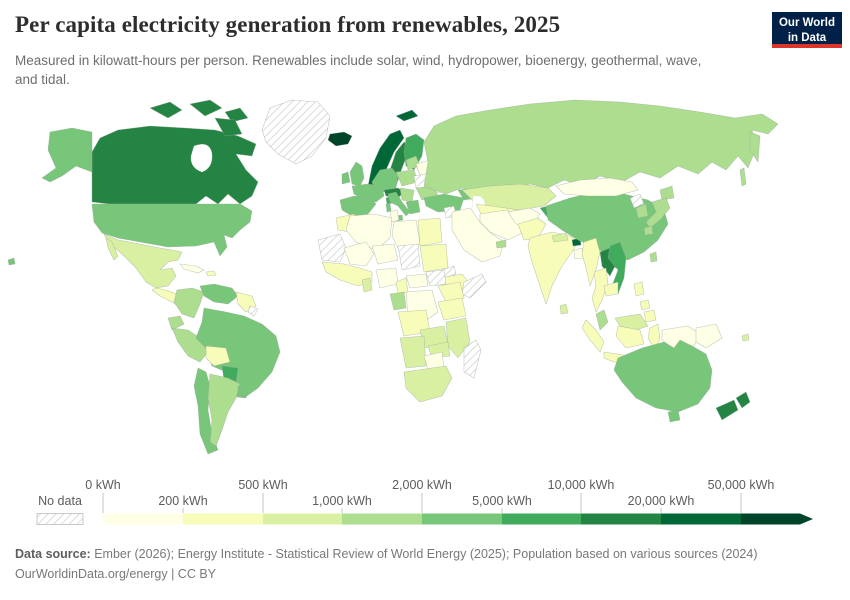 This screenshot has width=850, height=600. What do you see at coordinates (394, 216) in the screenshot?
I see `region-tunisia` at bounding box center [394, 216].